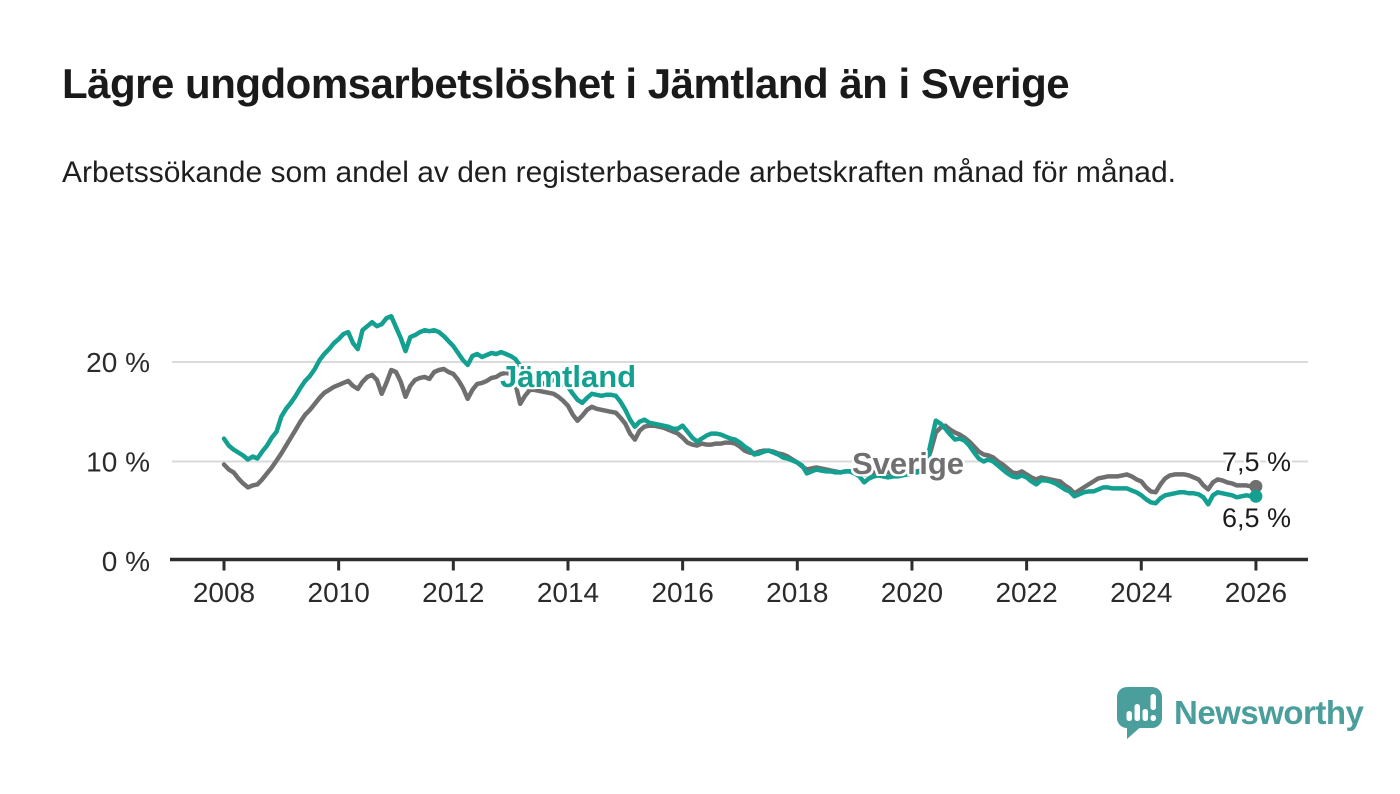 This screenshot has height=794, width=1400. Describe the element at coordinates (1139, 713) in the screenshot. I see `newsworthy-icon` at that location.